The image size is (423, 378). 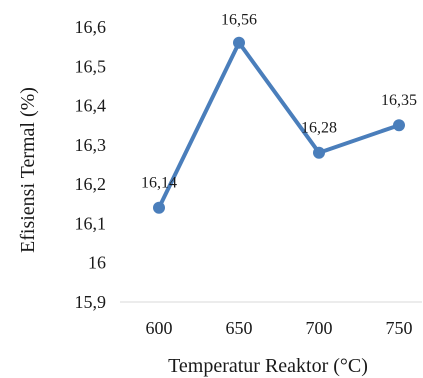 What do you see at coordinates (91, 145) in the screenshot?
I see `y-tick-label: 16,3` at bounding box center [91, 145].